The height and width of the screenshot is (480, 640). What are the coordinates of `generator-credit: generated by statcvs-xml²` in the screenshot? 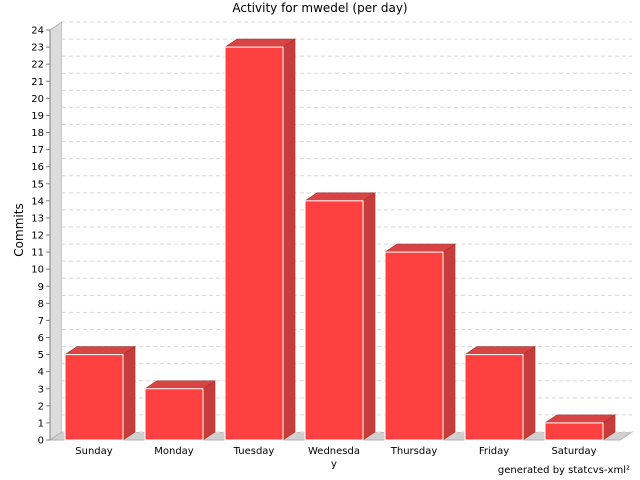 It's located at (563, 470).